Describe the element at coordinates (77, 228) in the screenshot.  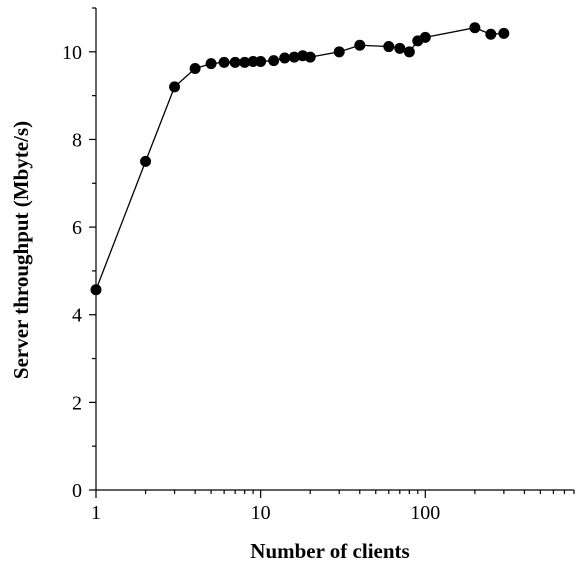
I see `y-tick-label: 6` at that location.